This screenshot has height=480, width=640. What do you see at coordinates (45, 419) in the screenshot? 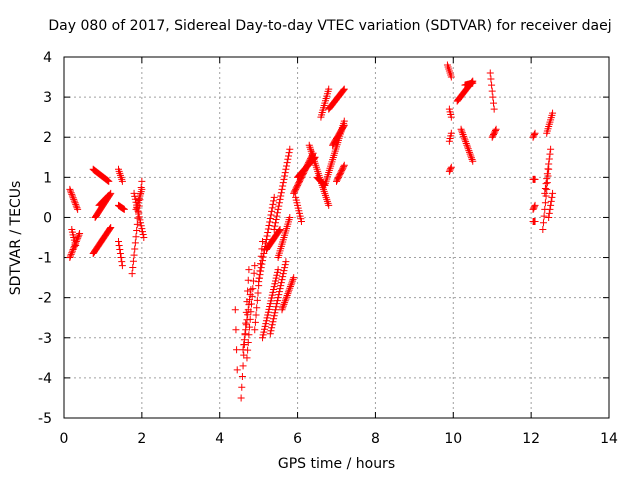
I see `y-tick-label: -5` at bounding box center [45, 419].